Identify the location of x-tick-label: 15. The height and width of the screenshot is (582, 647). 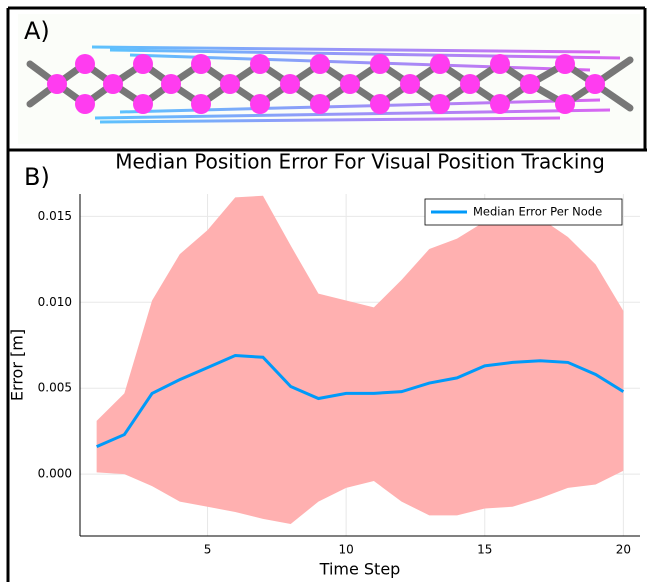
(484, 550).